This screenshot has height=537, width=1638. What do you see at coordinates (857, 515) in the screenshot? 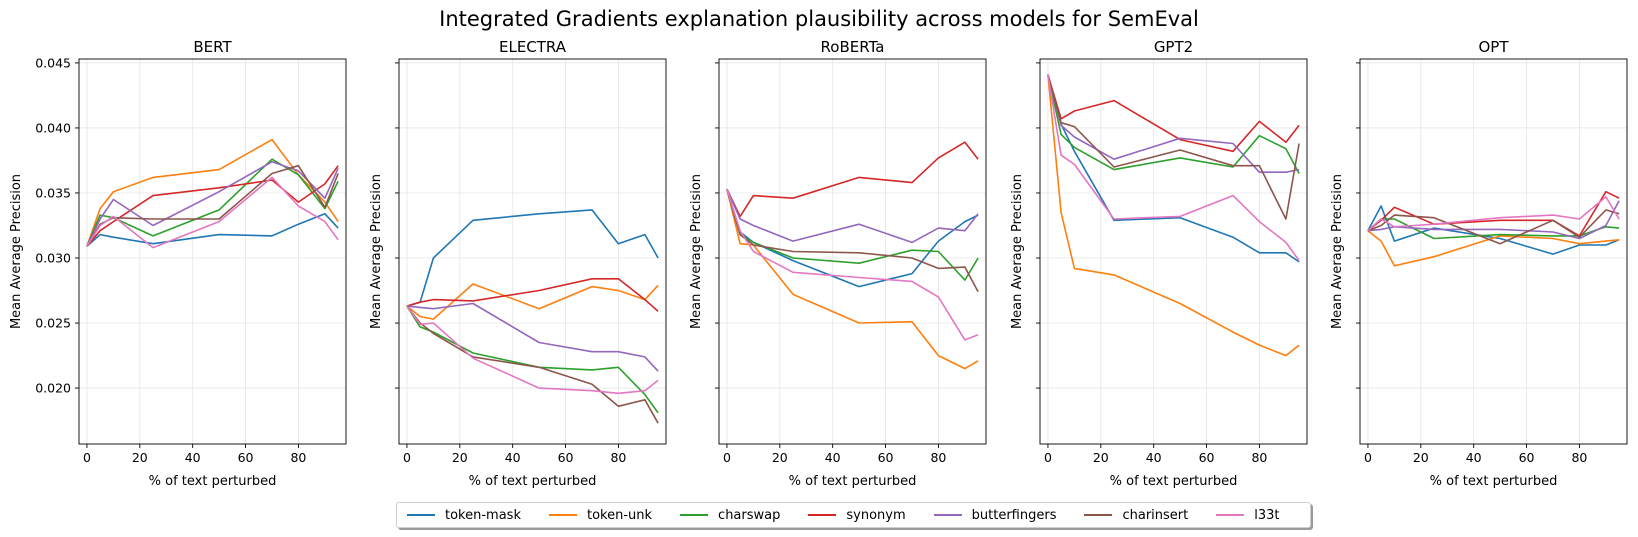
I see `legend-item-synonym: synonym` at bounding box center [857, 515].